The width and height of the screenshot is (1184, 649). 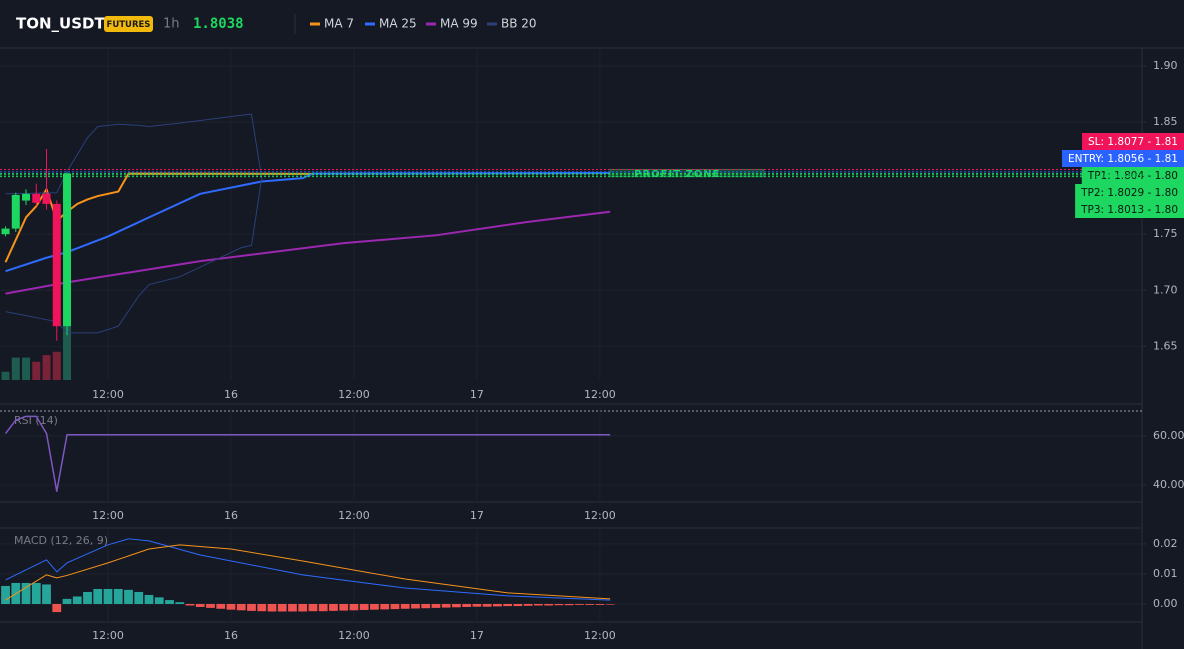 What do you see at coordinates (60, 24) in the screenshot?
I see `symbol: TON_USDT` at bounding box center [60, 24].